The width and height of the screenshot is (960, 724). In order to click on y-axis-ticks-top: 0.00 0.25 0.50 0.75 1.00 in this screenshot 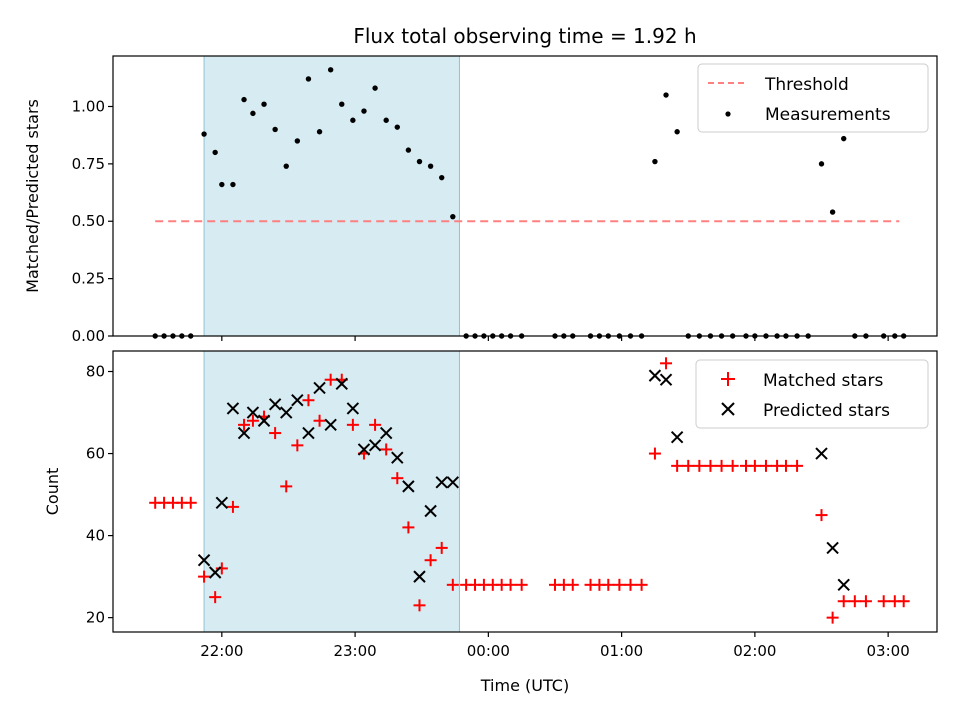, I will do `click(92, 221)`.